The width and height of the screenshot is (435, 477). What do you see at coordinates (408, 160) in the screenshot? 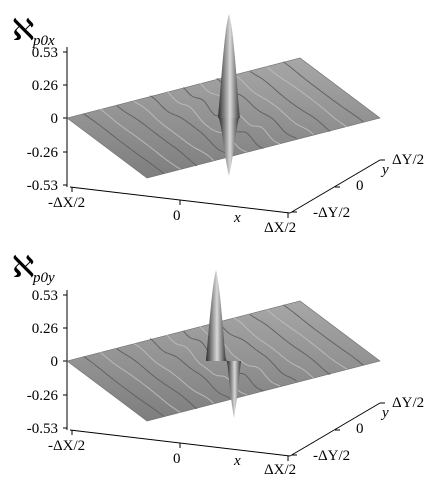
I see `panel-top-y-tick-label: ΔY/2` at bounding box center [408, 160].